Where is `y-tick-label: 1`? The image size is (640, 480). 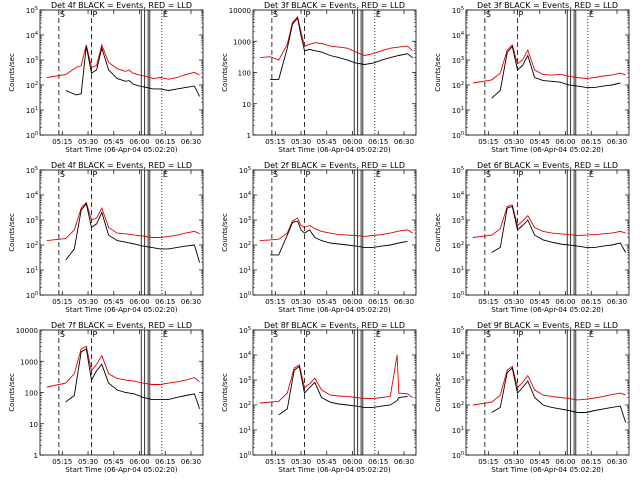
y-tick-label: 1 is located at coordinates (249, 136).